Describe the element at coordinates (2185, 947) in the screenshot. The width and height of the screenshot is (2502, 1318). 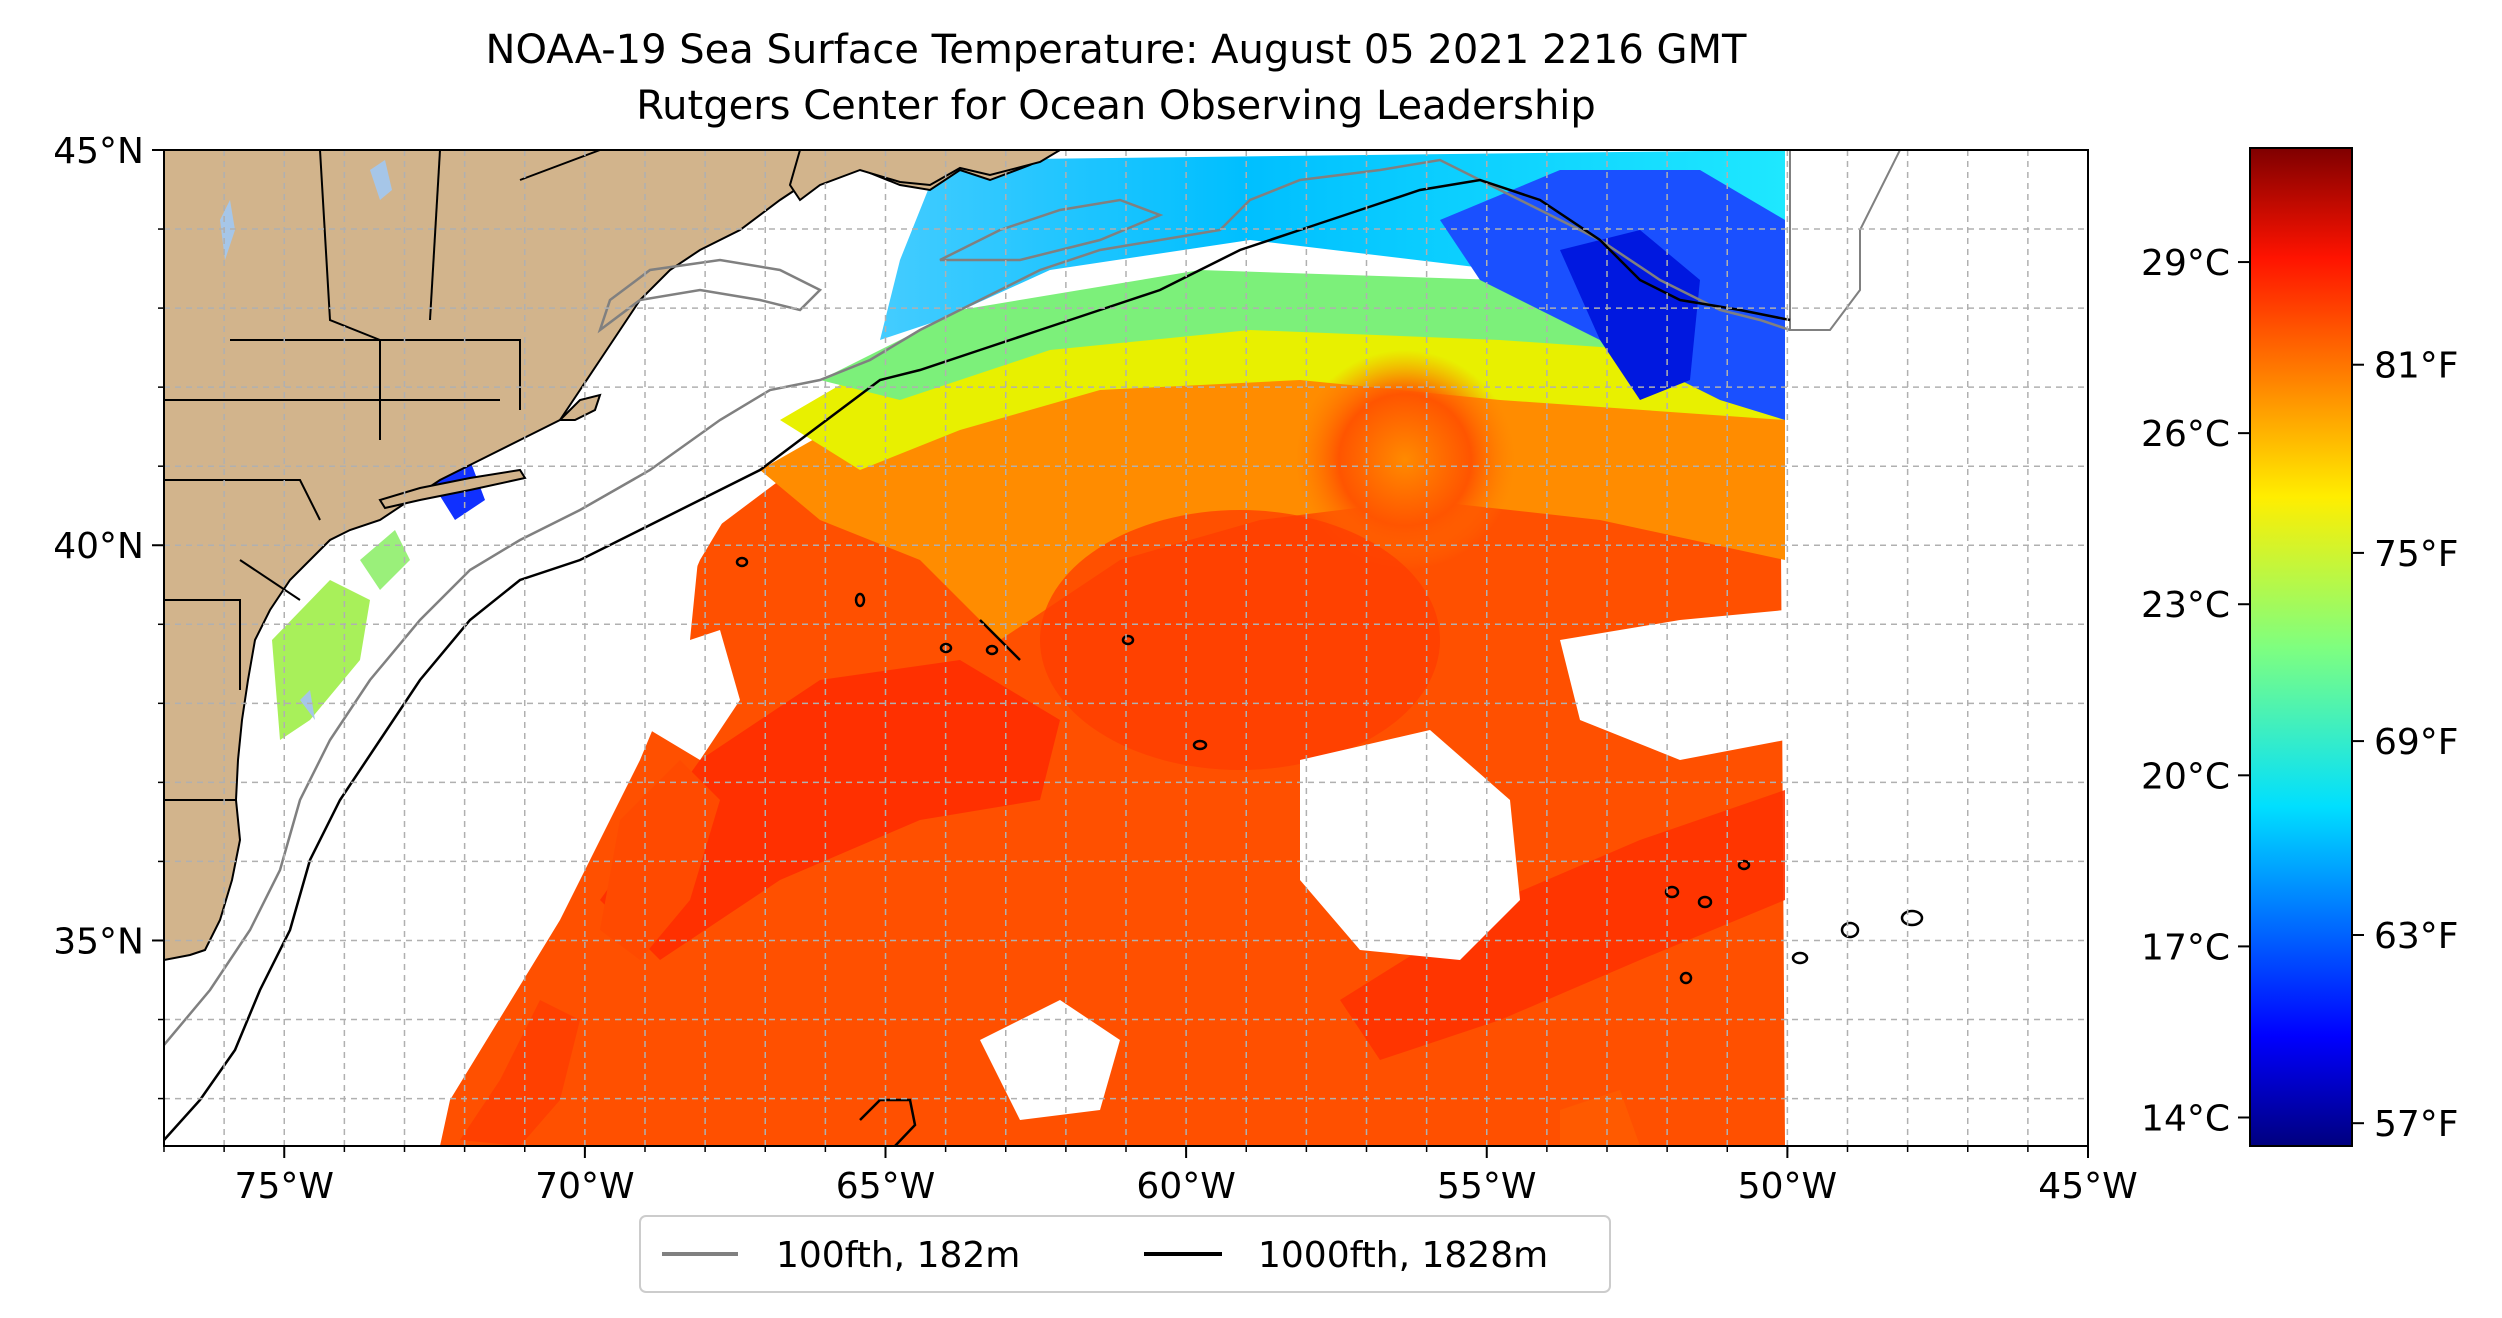
I see `colorbar-celsius-label: 17°C` at that location.